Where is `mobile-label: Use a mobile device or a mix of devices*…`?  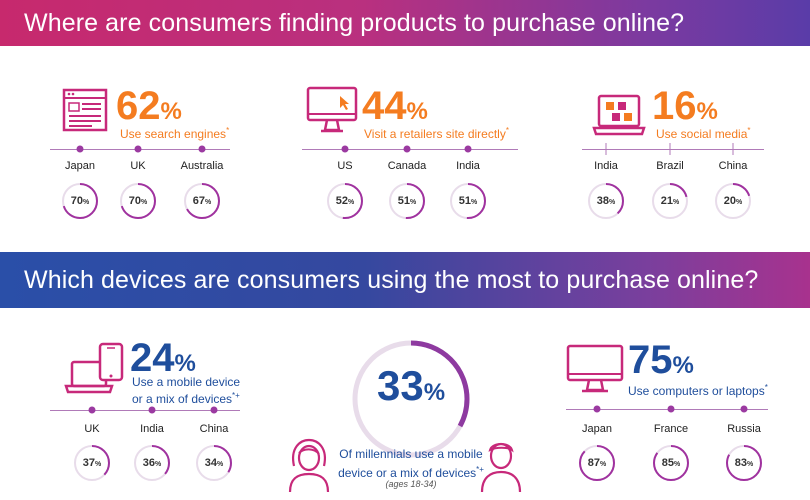
mobile-label: Use a mobile device or a mix of devices*… is located at coordinates (186, 390).